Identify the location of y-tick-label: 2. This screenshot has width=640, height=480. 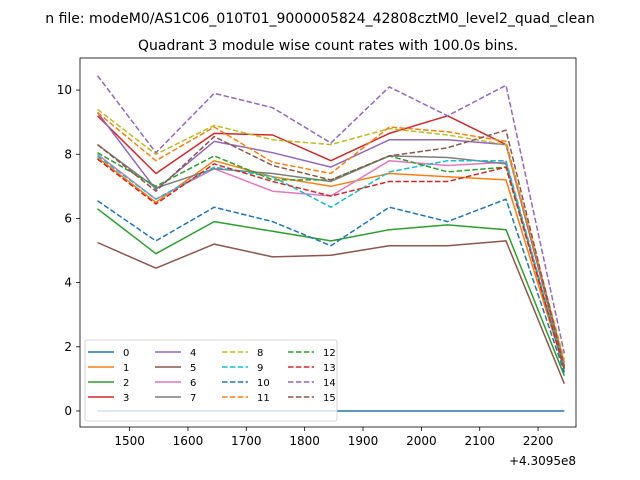
(68, 347).